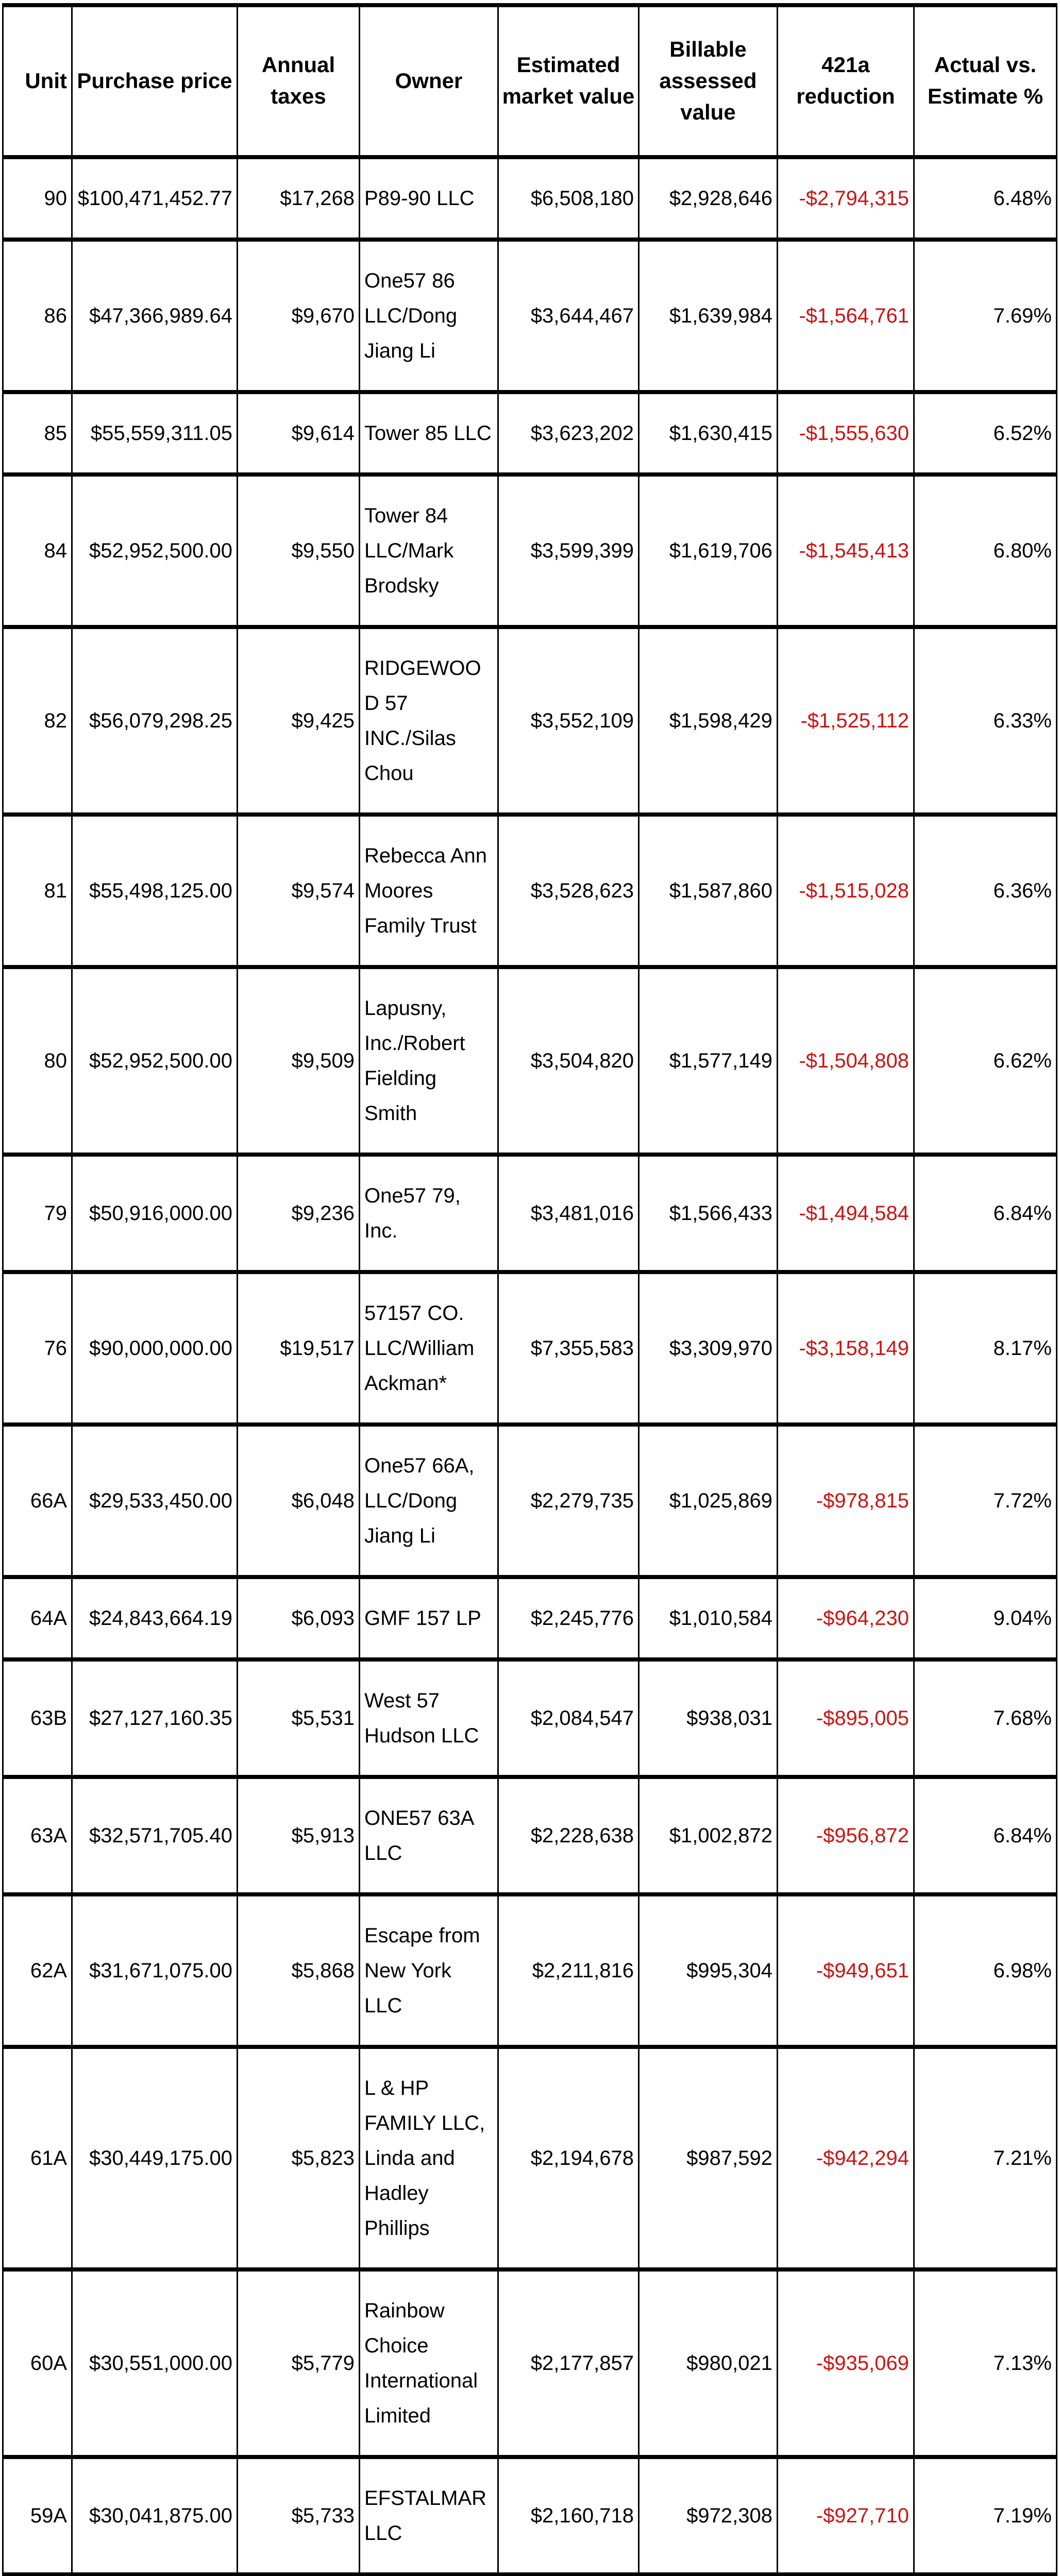  Describe the element at coordinates (985, 1348) in the screenshot. I see `actual_vs_estimate_pct-cell: 8.17%` at that location.